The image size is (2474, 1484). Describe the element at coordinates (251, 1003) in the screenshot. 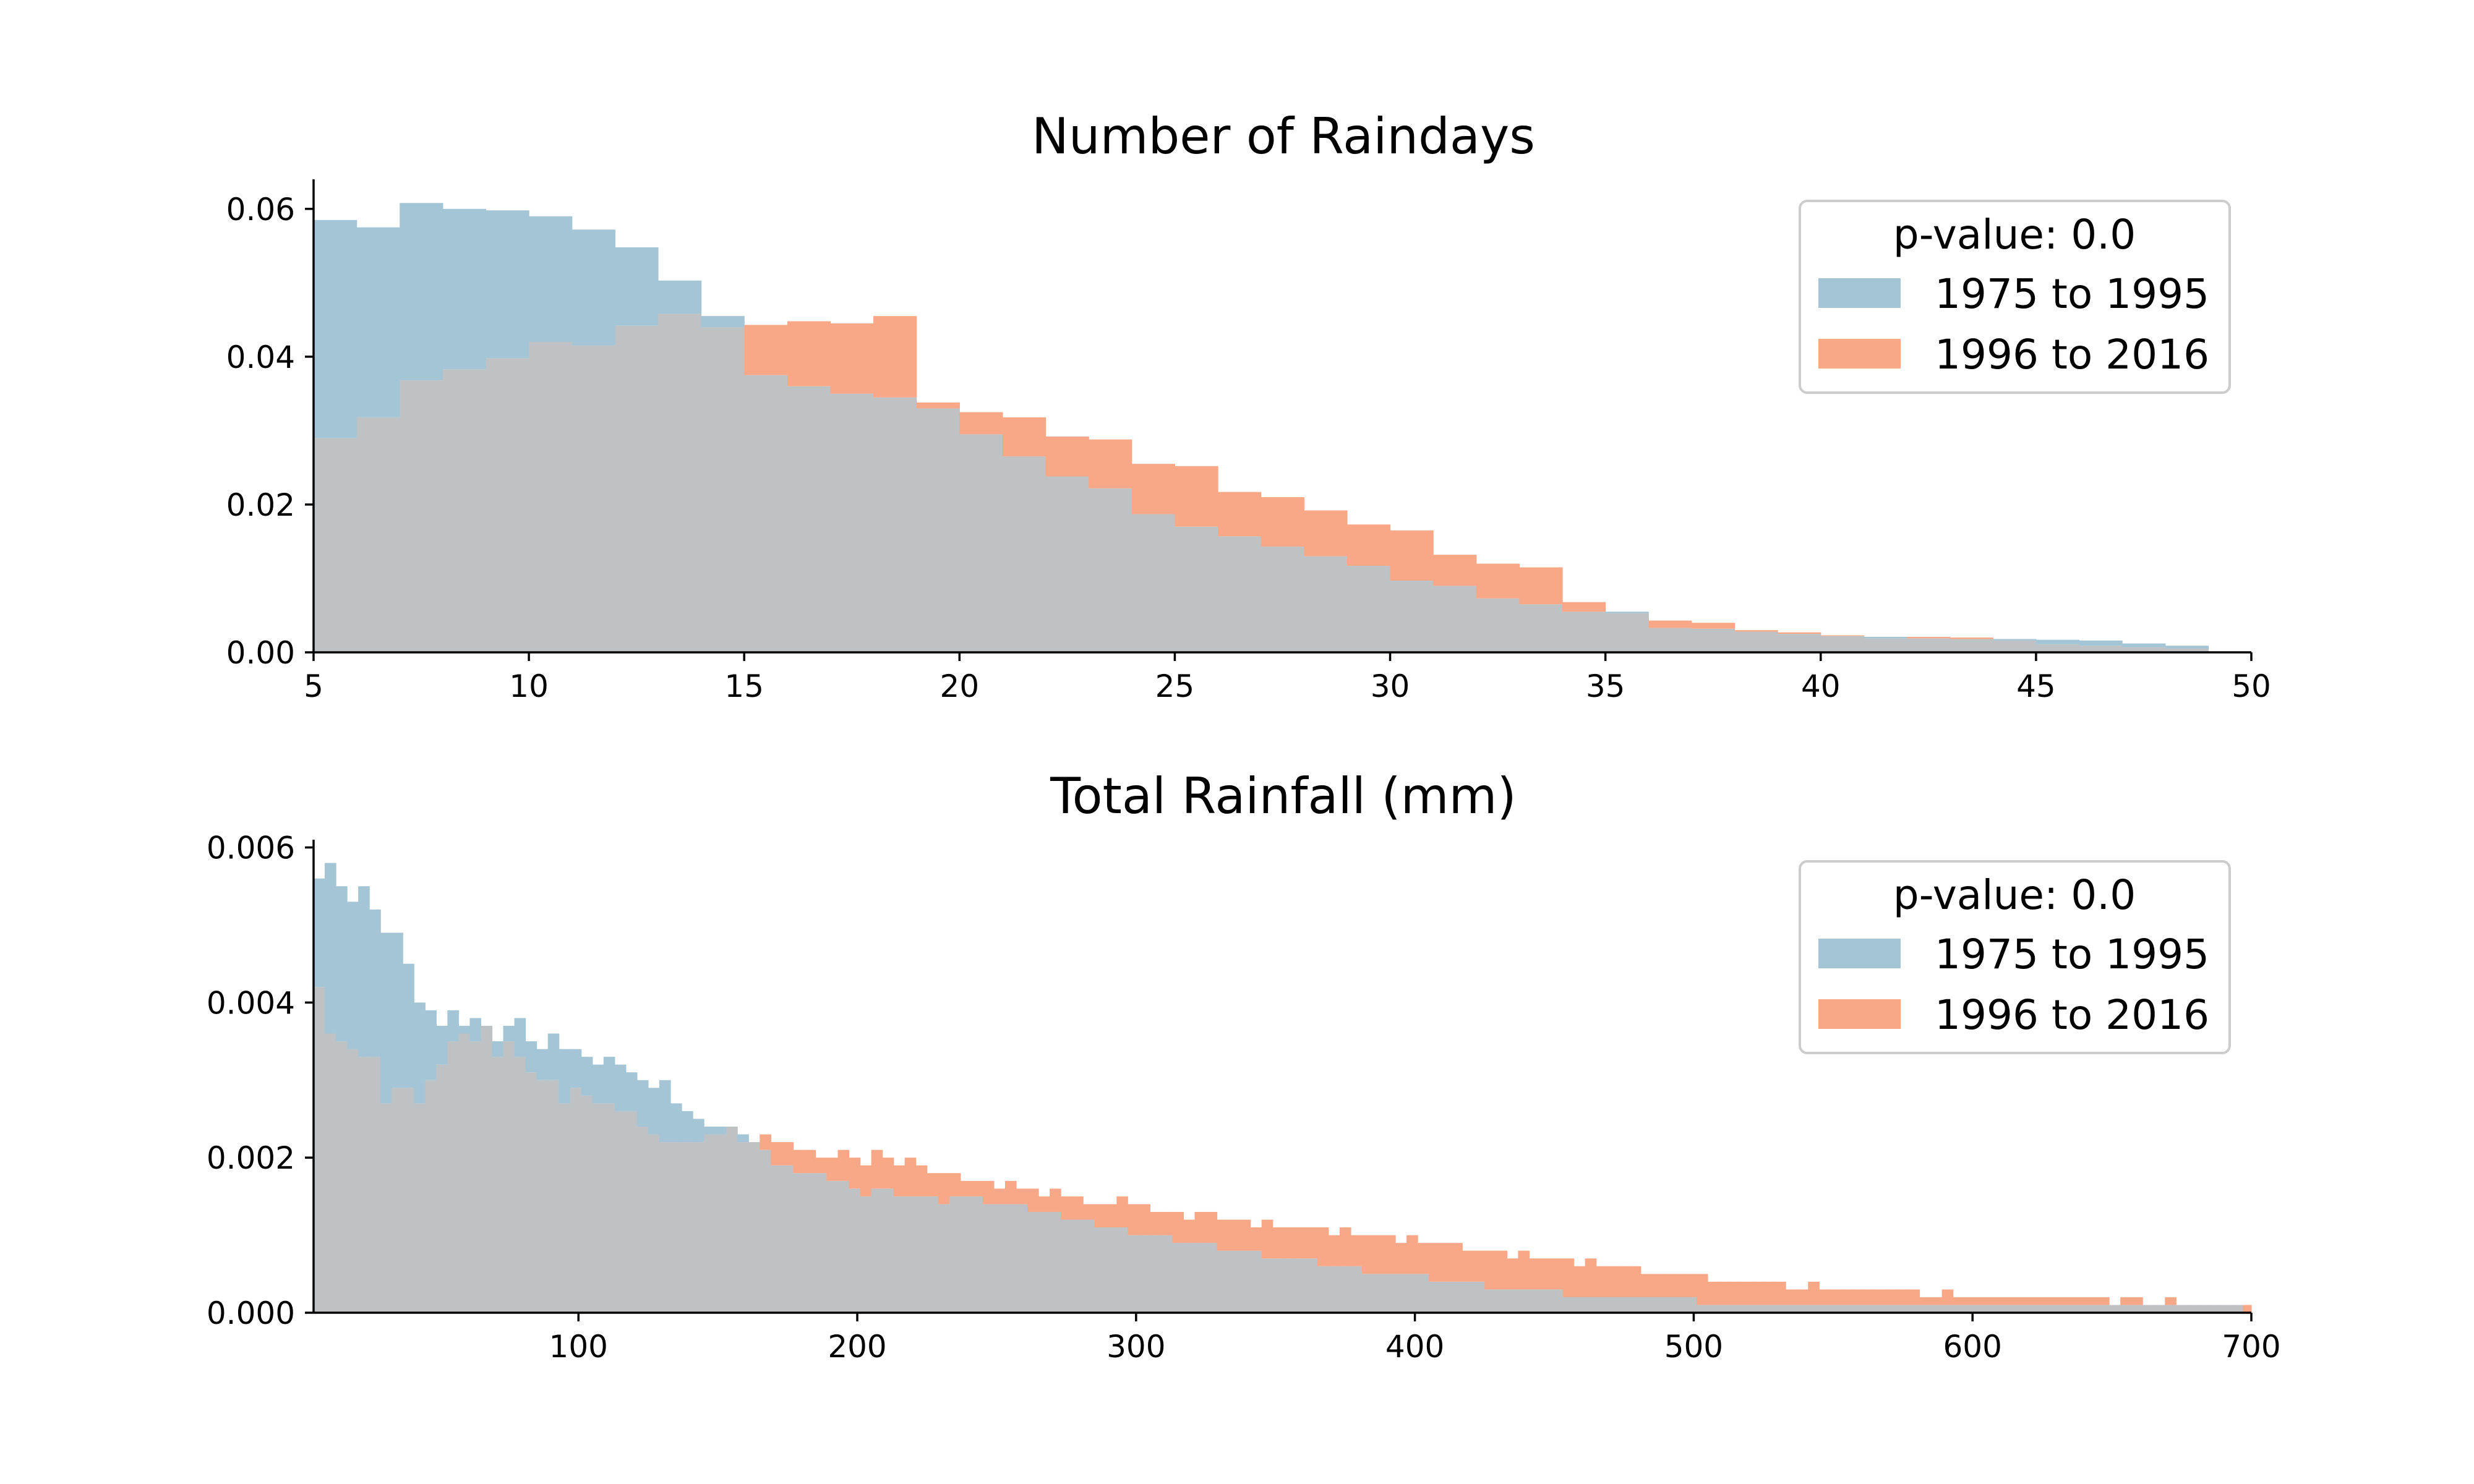

I see `rainfall-y-tick-label: 0.004` at that location.